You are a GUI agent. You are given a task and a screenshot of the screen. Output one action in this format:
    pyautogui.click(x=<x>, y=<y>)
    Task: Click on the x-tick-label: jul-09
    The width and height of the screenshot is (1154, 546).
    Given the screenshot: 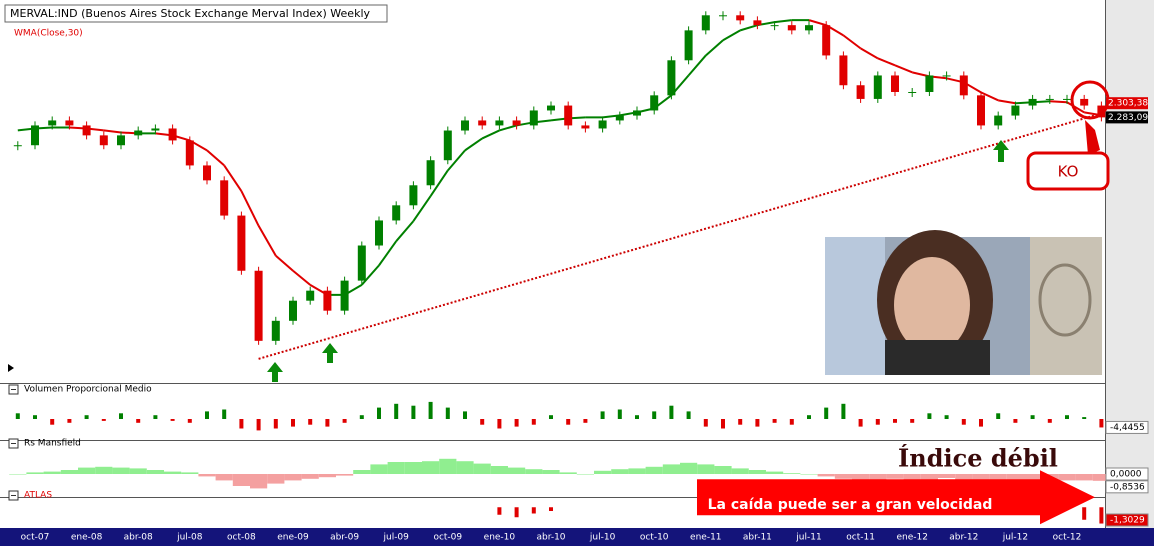 What is the action you would take?
    pyautogui.click(x=395, y=538)
    